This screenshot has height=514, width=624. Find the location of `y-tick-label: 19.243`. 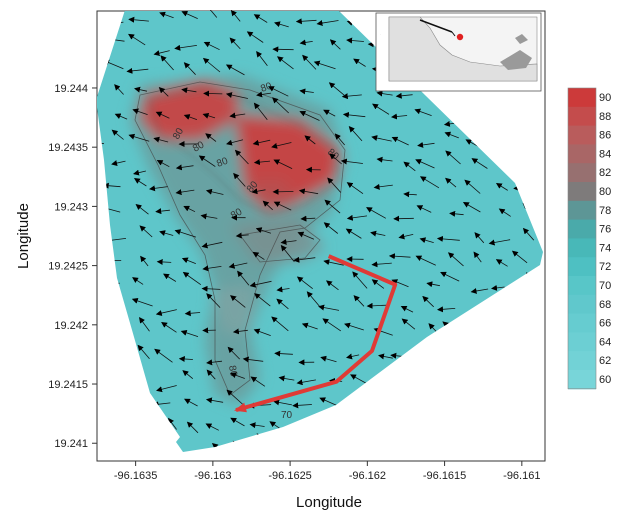

y-tick-label: 19.243 is located at coordinates (71, 207).